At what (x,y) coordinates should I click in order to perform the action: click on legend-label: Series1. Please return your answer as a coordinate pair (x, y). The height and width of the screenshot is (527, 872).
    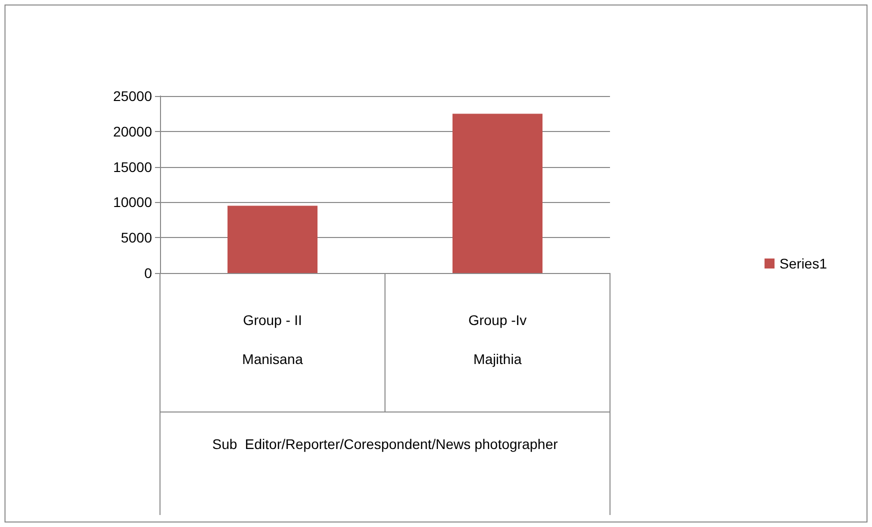
    Looking at the image, I should click on (804, 264).